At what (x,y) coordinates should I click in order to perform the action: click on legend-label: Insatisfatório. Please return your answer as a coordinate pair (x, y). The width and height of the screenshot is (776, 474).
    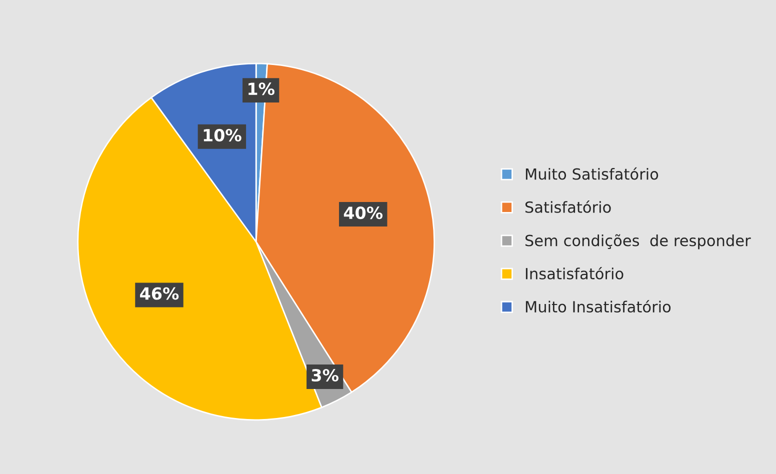
    Looking at the image, I should click on (575, 273).